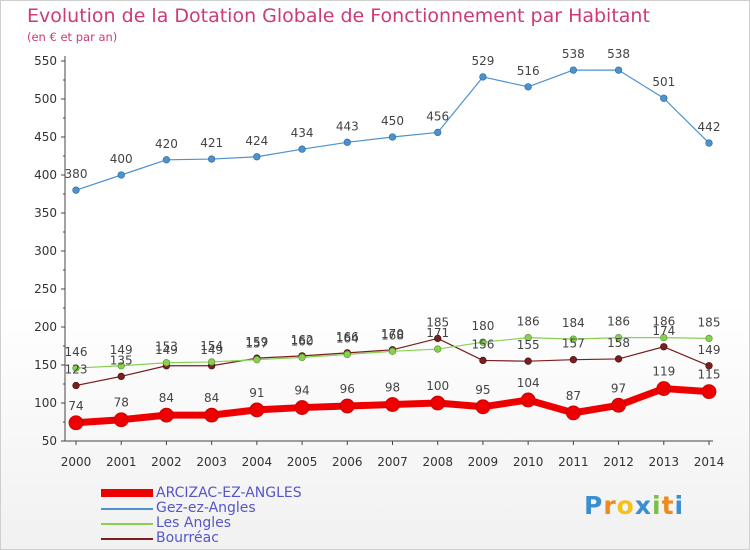 This screenshot has width=750, height=550. What do you see at coordinates (347, 462) in the screenshot?
I see `x-tick-label: 2006` at bounding box center [347, 462].